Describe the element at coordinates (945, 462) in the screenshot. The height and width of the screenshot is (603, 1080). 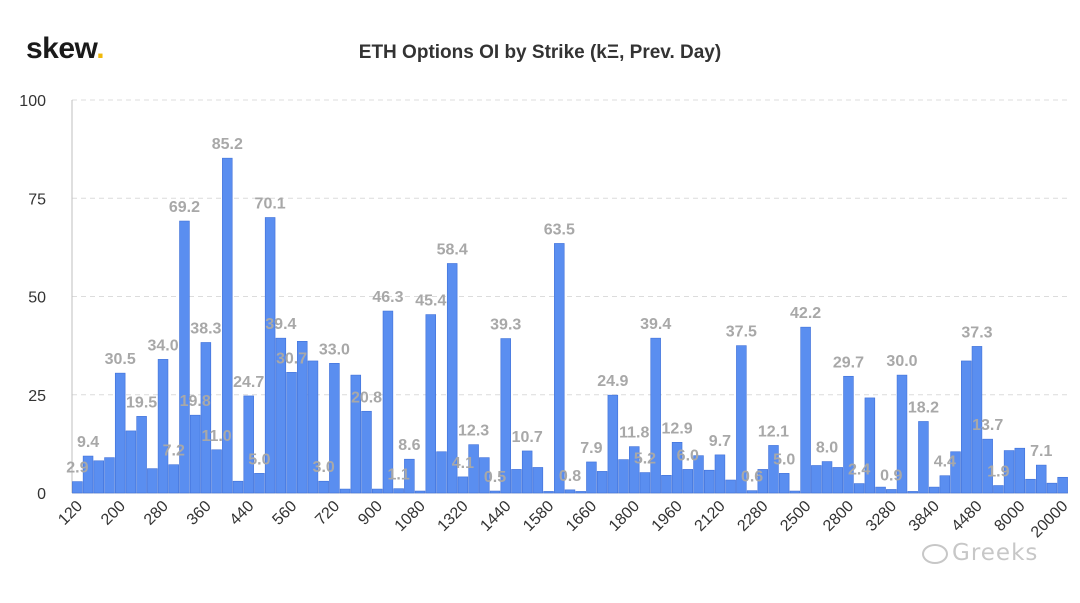
I see `data-label: 4.4` at that location.